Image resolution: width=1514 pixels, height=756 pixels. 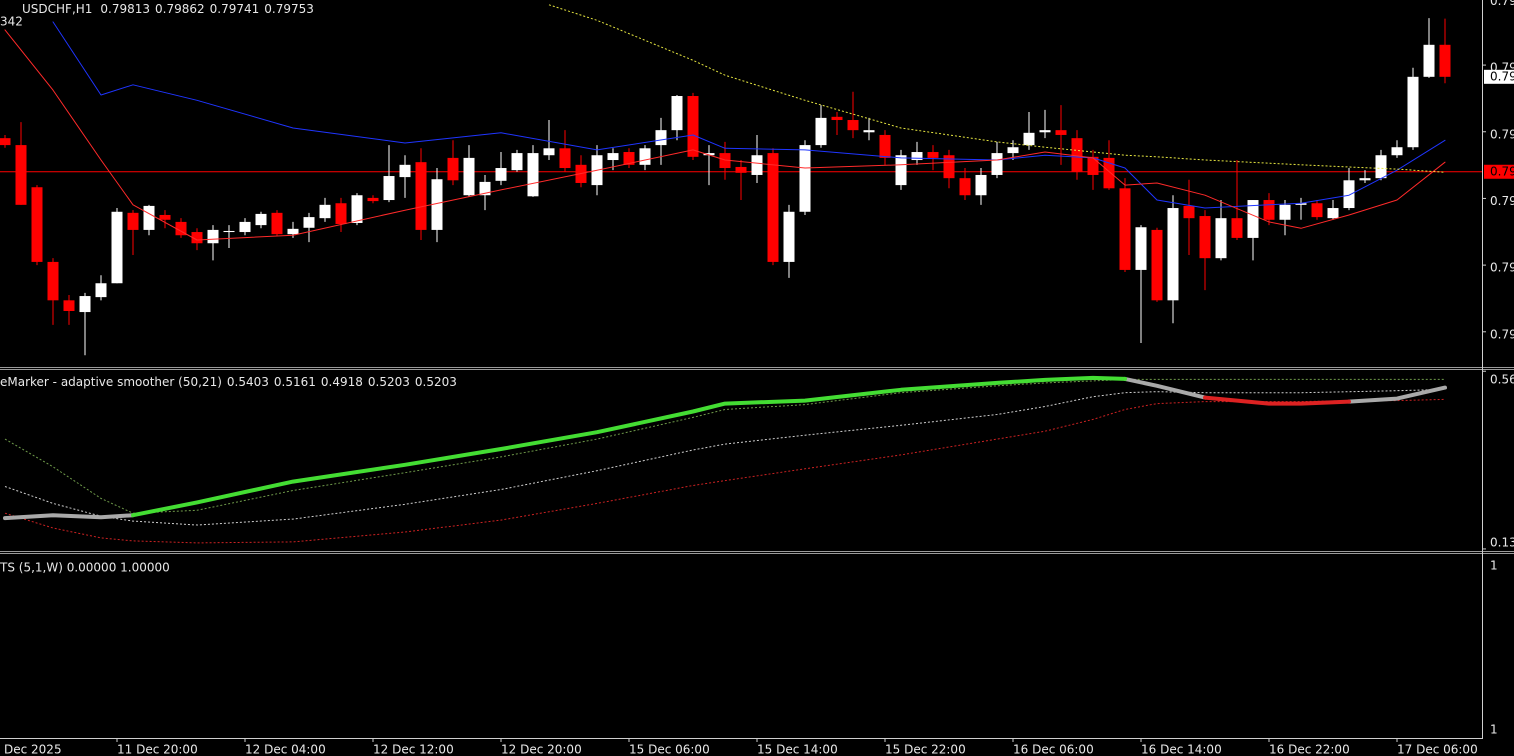 I want to click on x-tick-label: 16 Dec 06:00, so click(x=1053, y=749).